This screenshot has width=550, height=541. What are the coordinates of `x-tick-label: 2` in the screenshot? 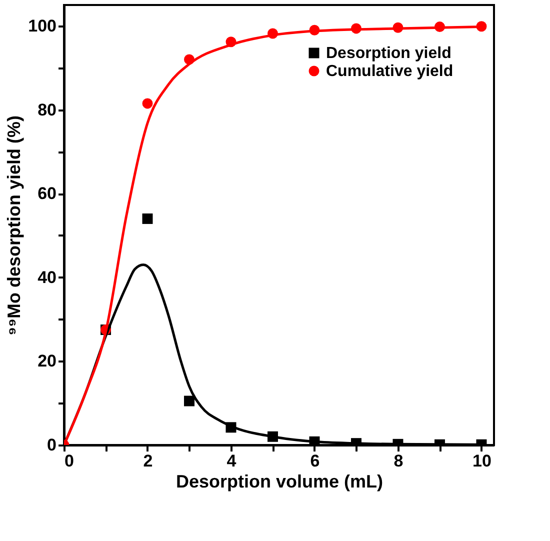 It's located at (148, 461).